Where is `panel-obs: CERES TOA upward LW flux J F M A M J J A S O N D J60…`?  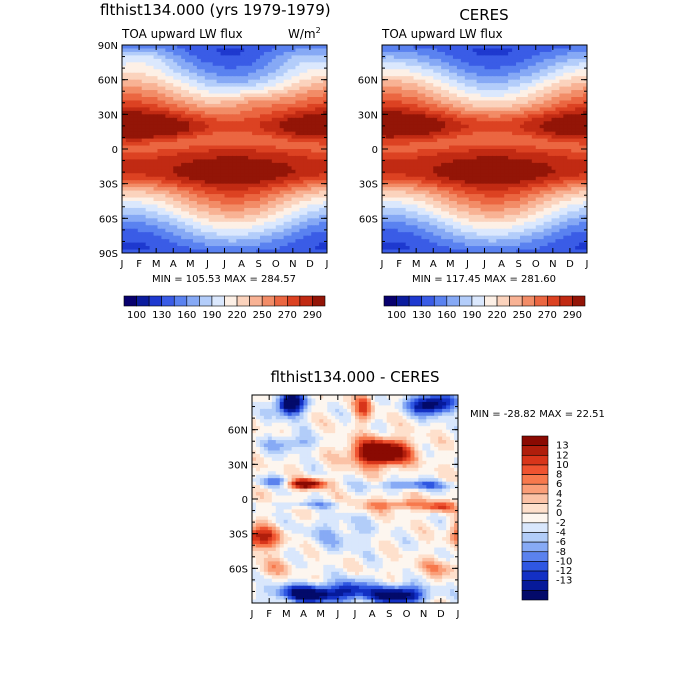 panel-obs: CERES TOA upward LW flux J F M A M J J A S O N D J60… is located at coordinates (473, 163).